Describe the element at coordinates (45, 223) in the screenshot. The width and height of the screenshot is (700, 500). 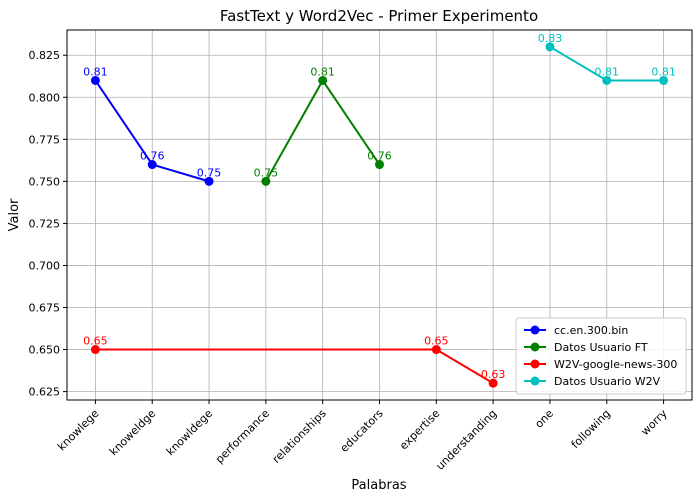
I see `y-tick-label: 0.725` at that location.